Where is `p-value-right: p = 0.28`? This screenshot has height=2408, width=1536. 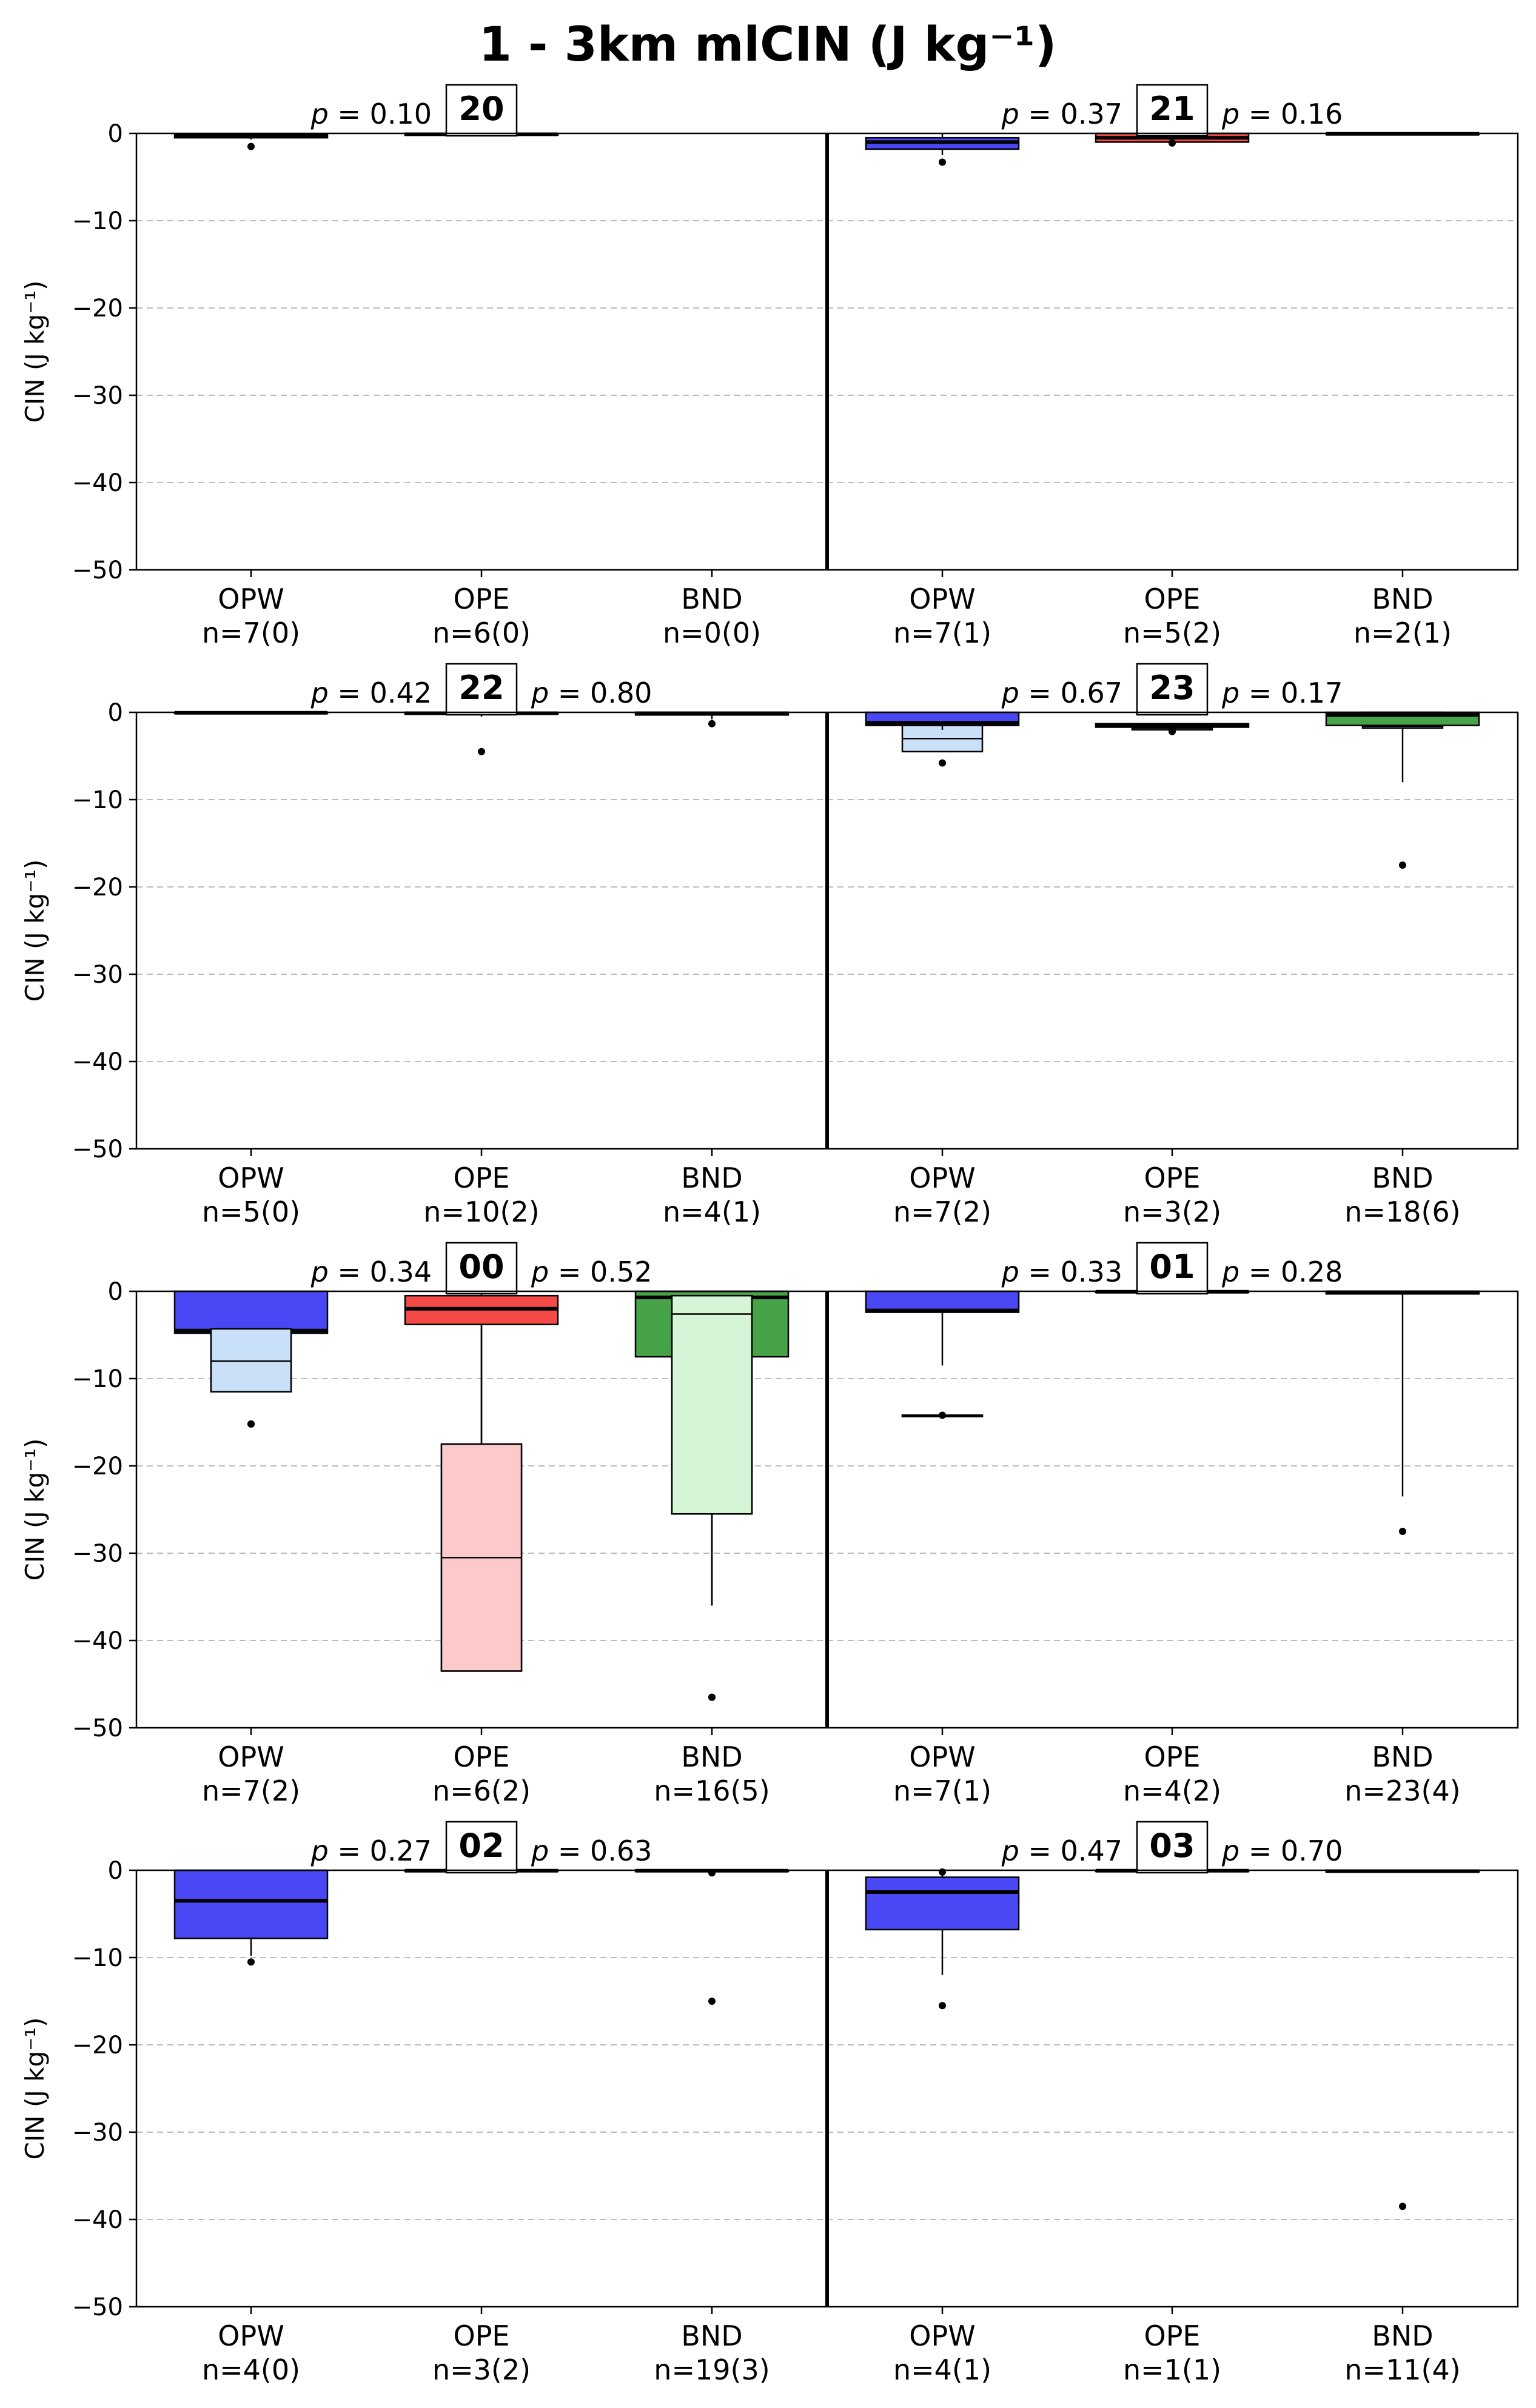
p-value-right: p = 0.28 is located at coordinates (1282, 1272).